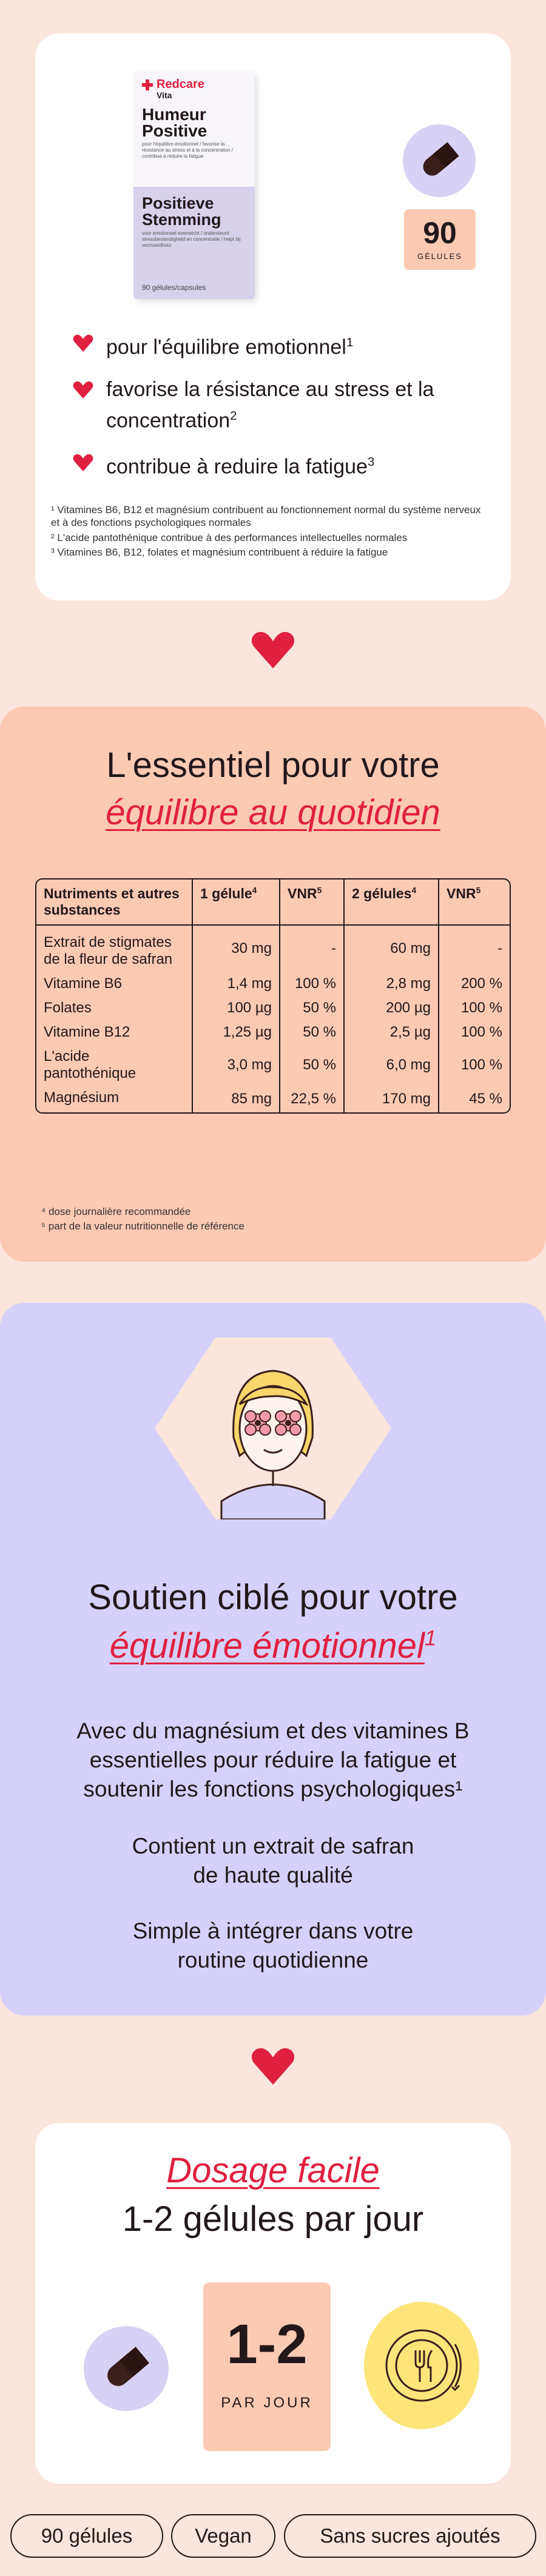  Describe the element at coordinates (235, 984) in the screenshot. I see `table-cell: 1,4 mg` at that location.